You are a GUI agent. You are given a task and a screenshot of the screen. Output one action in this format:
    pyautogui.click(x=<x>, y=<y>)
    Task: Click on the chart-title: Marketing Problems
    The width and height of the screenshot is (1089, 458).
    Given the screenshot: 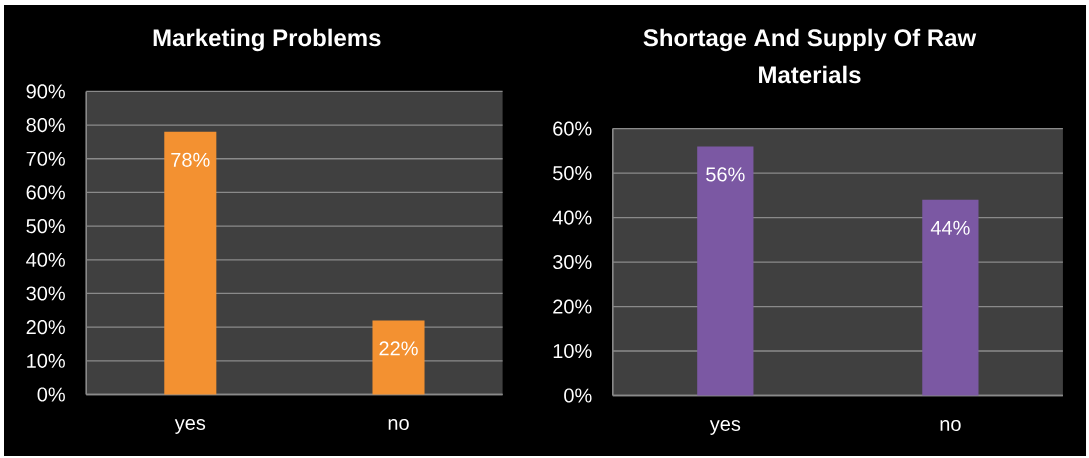 What is the action you would take?
    pyautogui.click(x=267, y=40)
    